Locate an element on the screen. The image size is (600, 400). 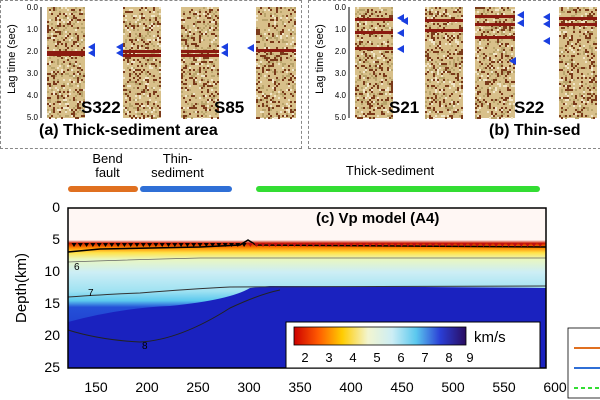
obs-station-markers is located at coordinates (307, 245).